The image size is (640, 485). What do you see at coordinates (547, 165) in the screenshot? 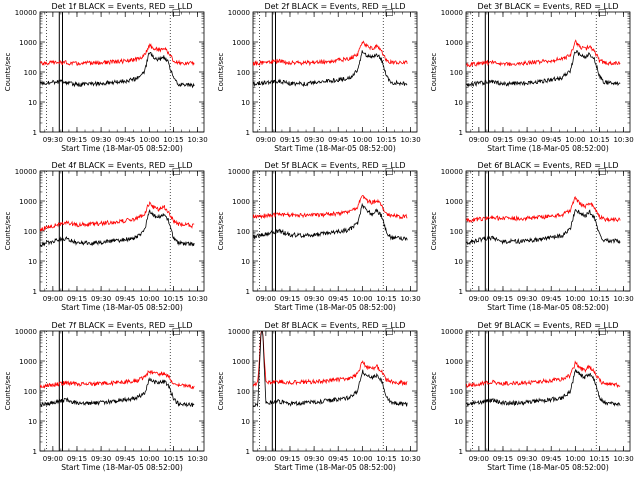
I see `panel-title: Det 6f BLACK = Events, RED = LLD` at bounding box center [547, 165].